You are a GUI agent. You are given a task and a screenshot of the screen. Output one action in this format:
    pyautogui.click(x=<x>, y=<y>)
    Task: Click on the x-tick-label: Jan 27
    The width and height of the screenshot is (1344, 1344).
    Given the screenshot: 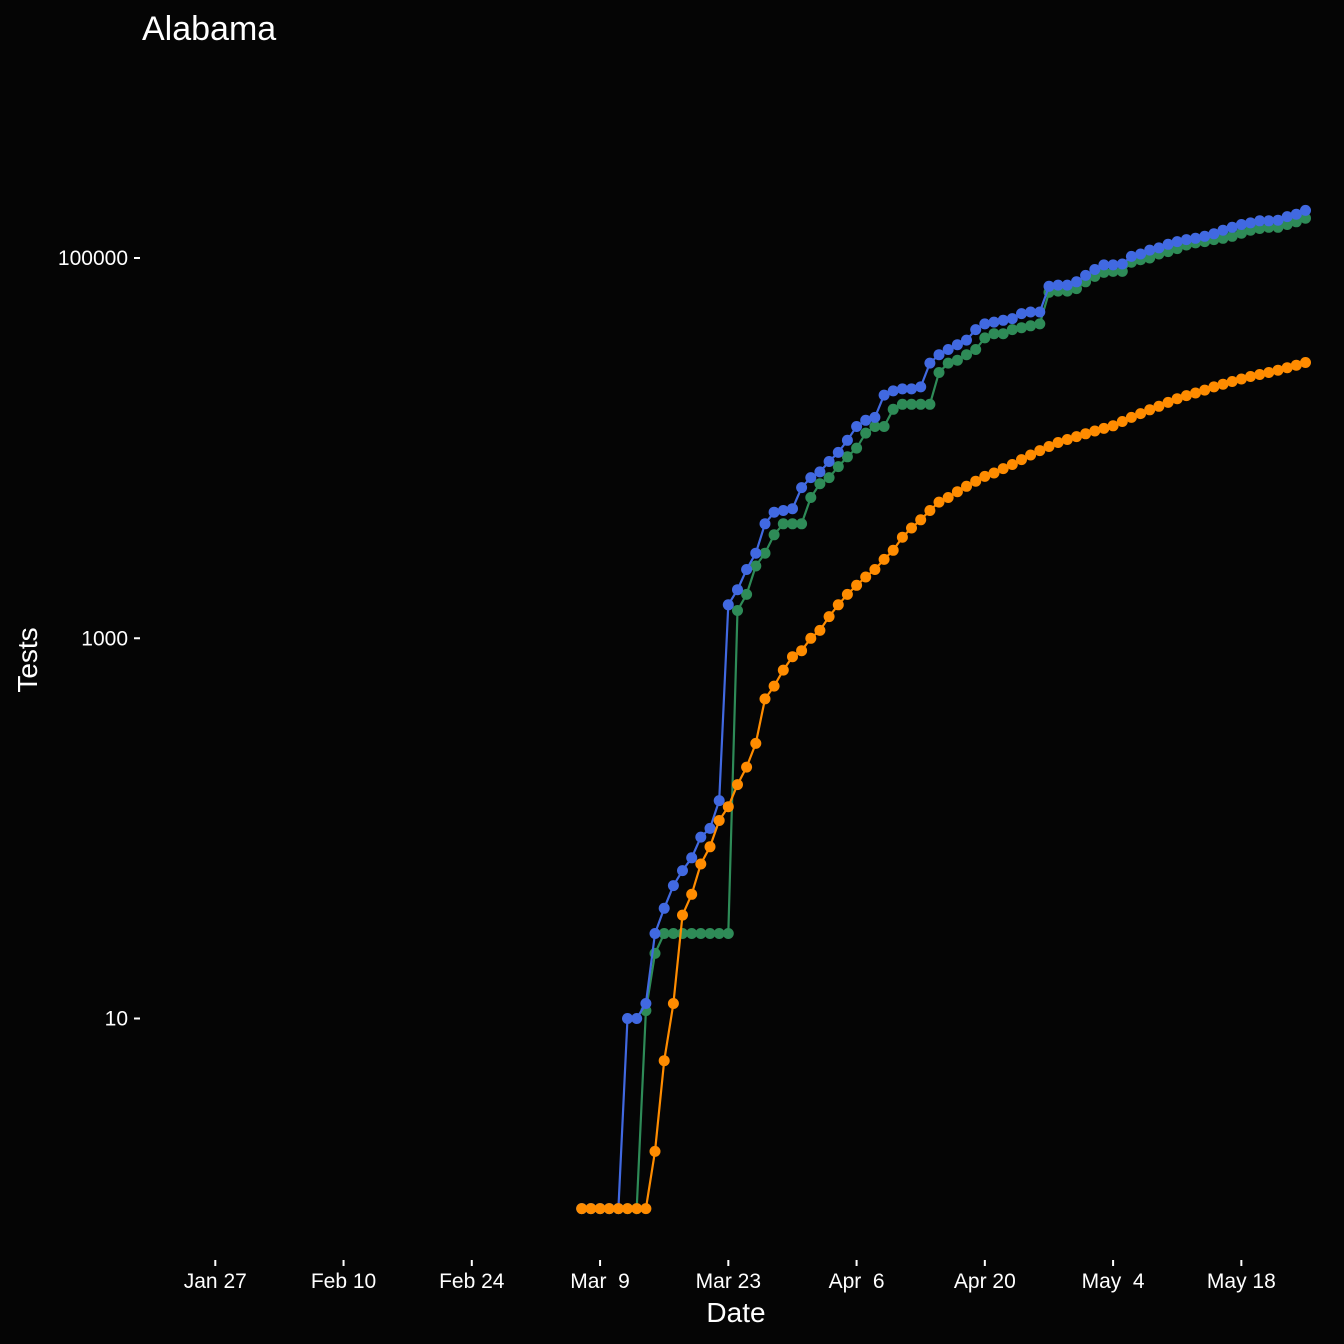 What is the action you would take?
    pyautogui.click(x=215, y=1281)
    